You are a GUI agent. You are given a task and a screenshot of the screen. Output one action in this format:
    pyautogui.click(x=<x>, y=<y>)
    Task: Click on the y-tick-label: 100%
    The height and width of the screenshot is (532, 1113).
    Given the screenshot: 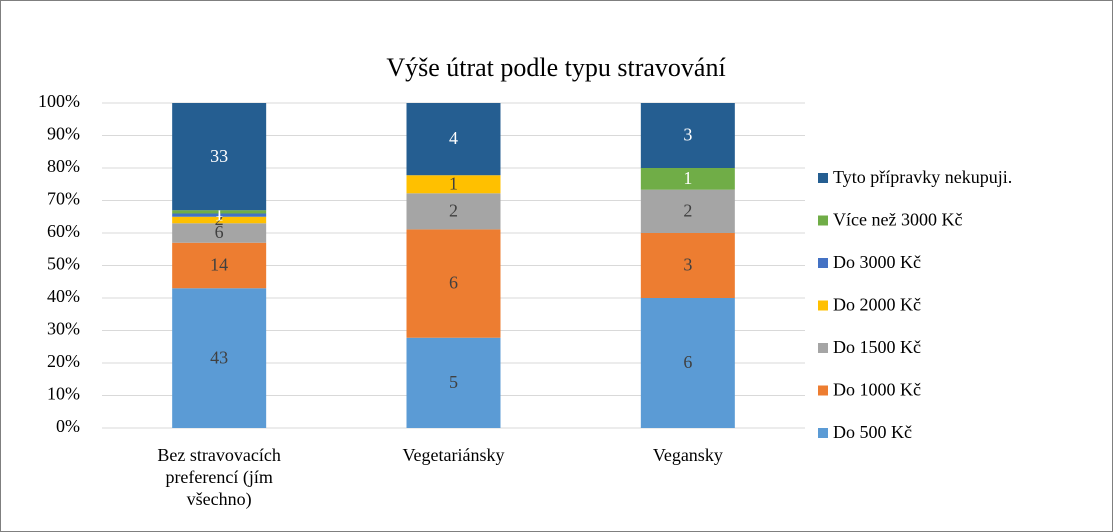 What is the action you would take?
    pyautogui.click(x=59, y=101)
    